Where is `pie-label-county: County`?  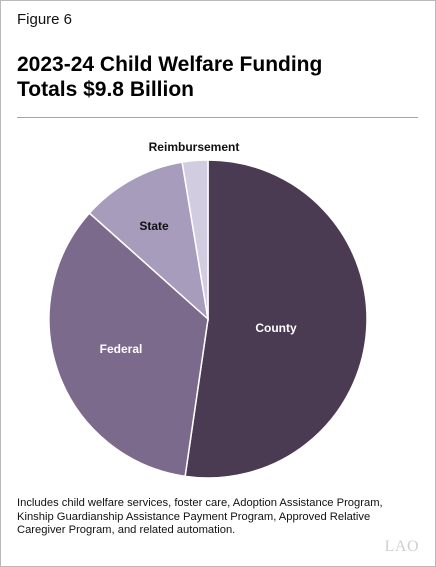 pie-label-county: County is located at coordinates (276, 328).